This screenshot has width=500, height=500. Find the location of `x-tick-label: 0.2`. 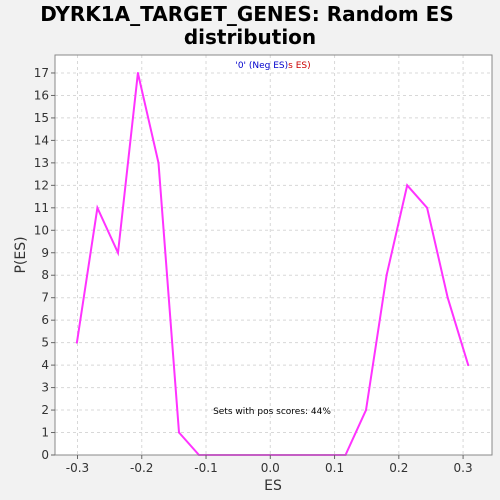

x-tick-label: 0.2 is located at coordinates (398, 468).